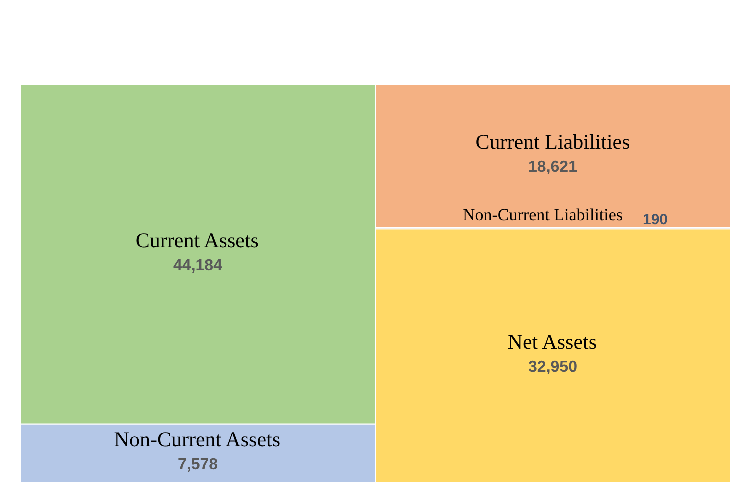 This screenshot has height=504, width=750. Describe the element at coordinates (198, 465) in the screenshot. I see `data-label: 7,578` at that location.